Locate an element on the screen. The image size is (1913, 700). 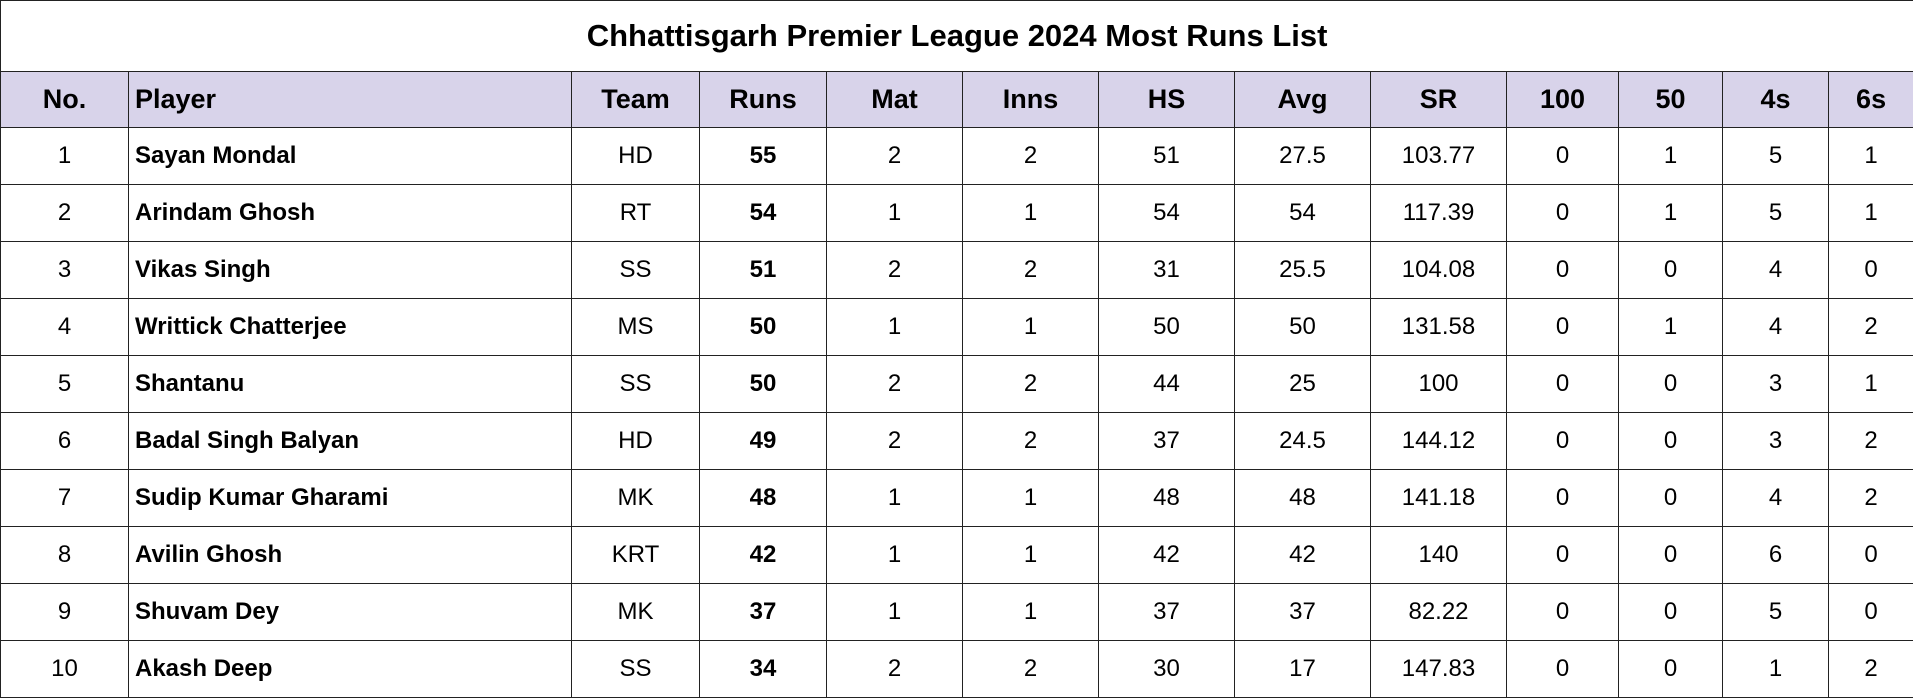
cell-no: 8 is located at coordinates (64, 555).